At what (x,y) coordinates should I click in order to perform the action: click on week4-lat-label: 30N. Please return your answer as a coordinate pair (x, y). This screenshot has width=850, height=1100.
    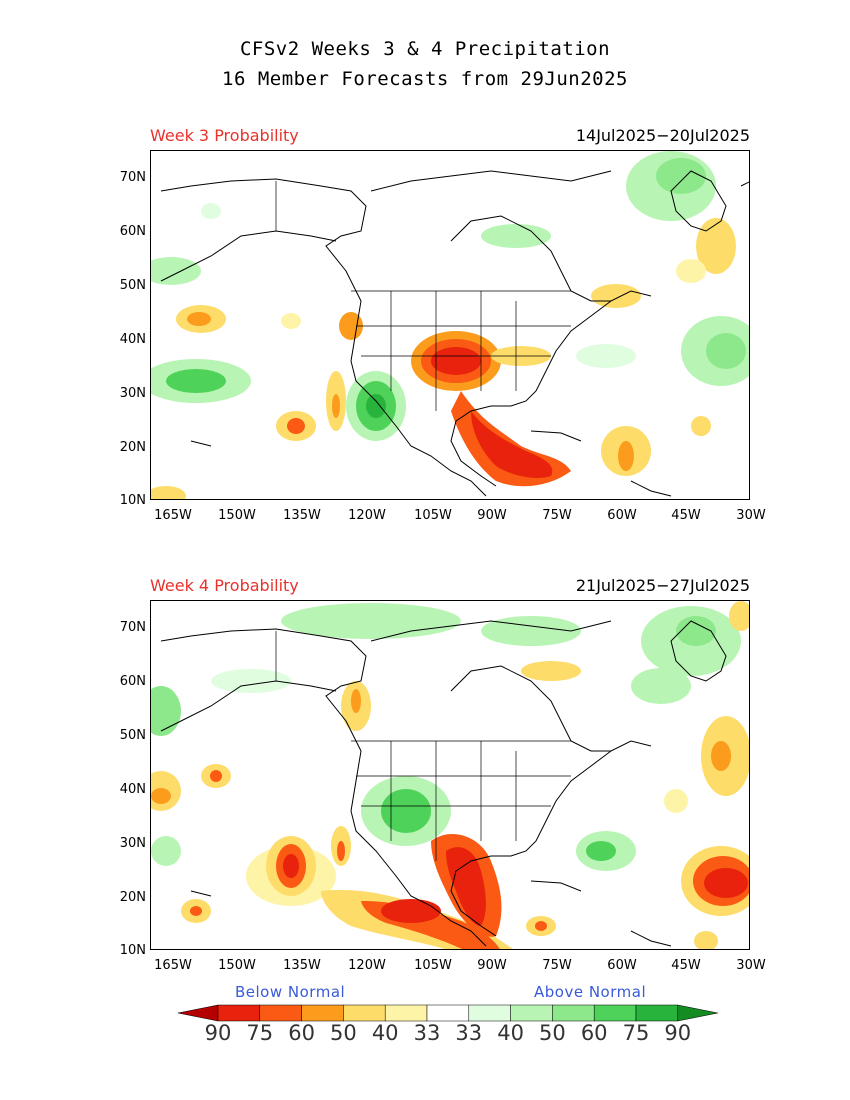
    Looking at the image, I should click on (132, 843).